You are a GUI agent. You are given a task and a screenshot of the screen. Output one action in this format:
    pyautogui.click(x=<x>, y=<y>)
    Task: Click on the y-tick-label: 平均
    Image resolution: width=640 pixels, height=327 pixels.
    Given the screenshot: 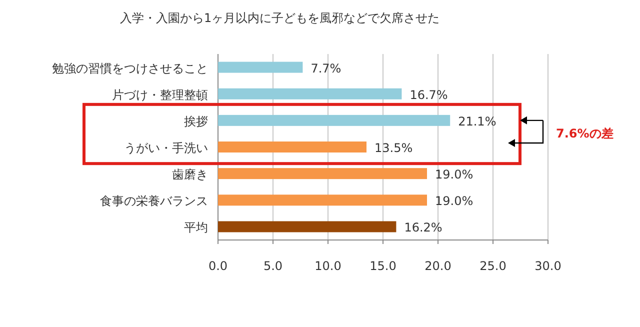 What is the action you would take?
    pyautogui.click(x=196, y=227)
    